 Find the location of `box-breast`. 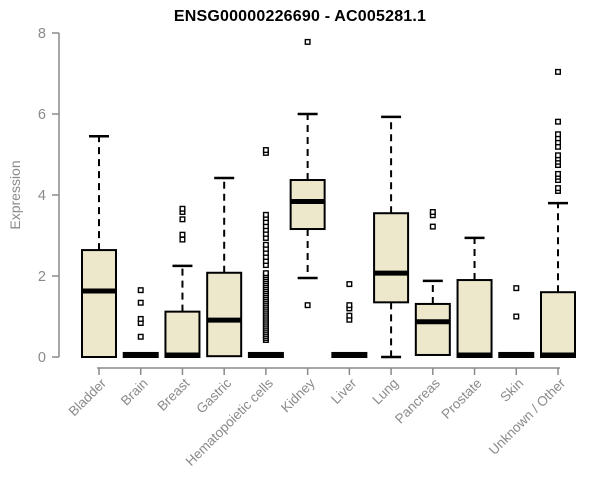

box-breast is located at coordinates (182, 334).